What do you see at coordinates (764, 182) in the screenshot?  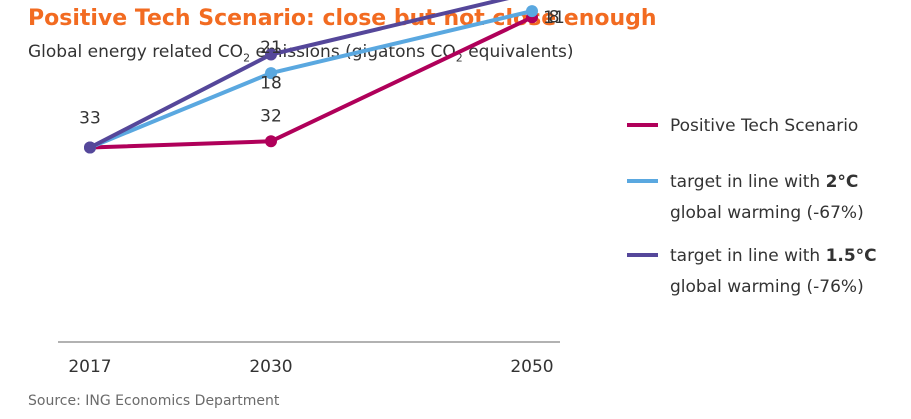 I see `legend-label: target in line with 2°C` at bounding box center [764, 182].